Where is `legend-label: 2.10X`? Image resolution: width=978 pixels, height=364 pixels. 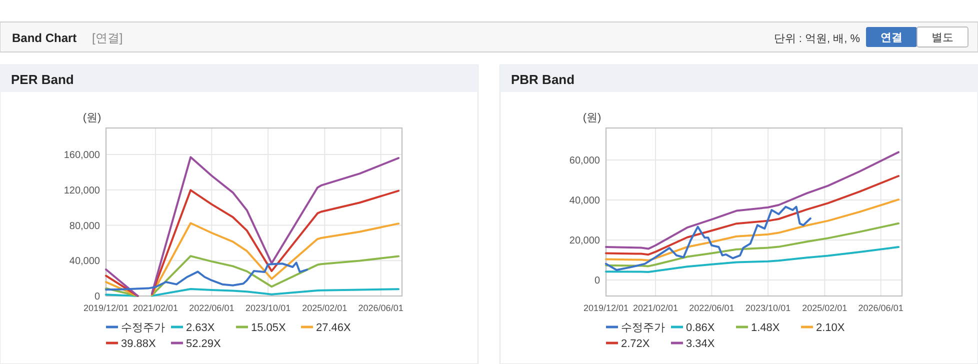 legend-label: 2.10X is located at coordinates (831, 328).